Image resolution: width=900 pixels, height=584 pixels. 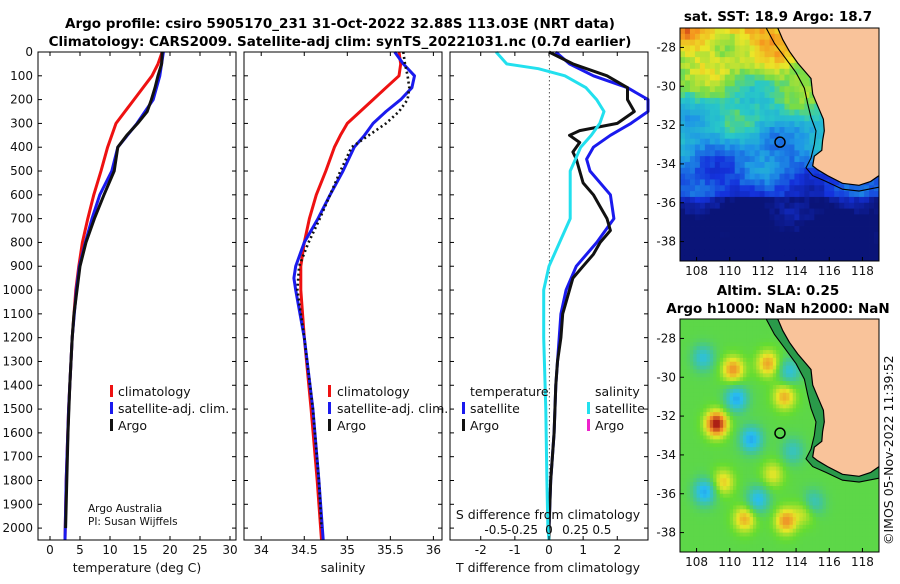 What do you see at coordinates (21, 171) in the screenshot?
I see `depth-tick-label: 500` at bounding box center [21, 171].